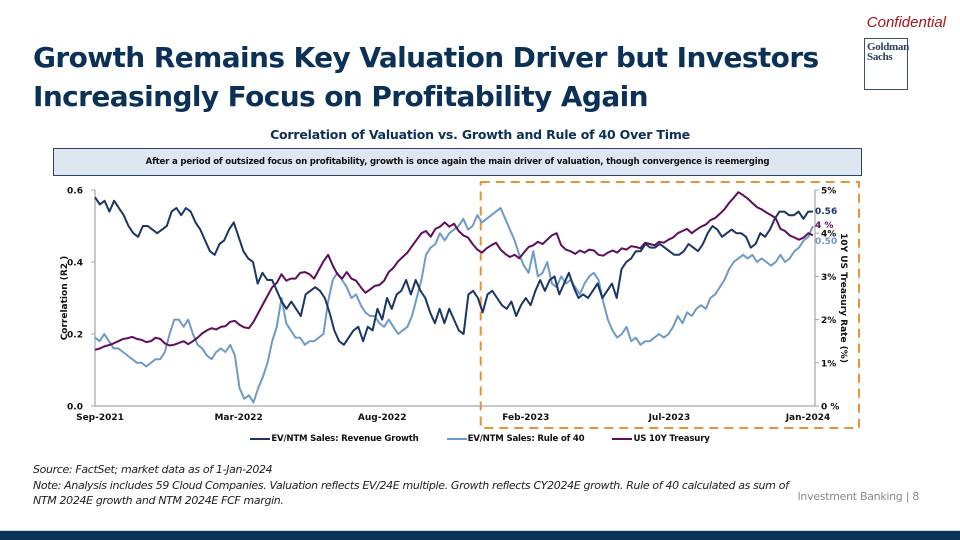 This screenshot has height=540, width=960. Describe the element at coordinates (858, 496) in the screenshot. I see `page-number-label: Investment Banking | 8` at that location.